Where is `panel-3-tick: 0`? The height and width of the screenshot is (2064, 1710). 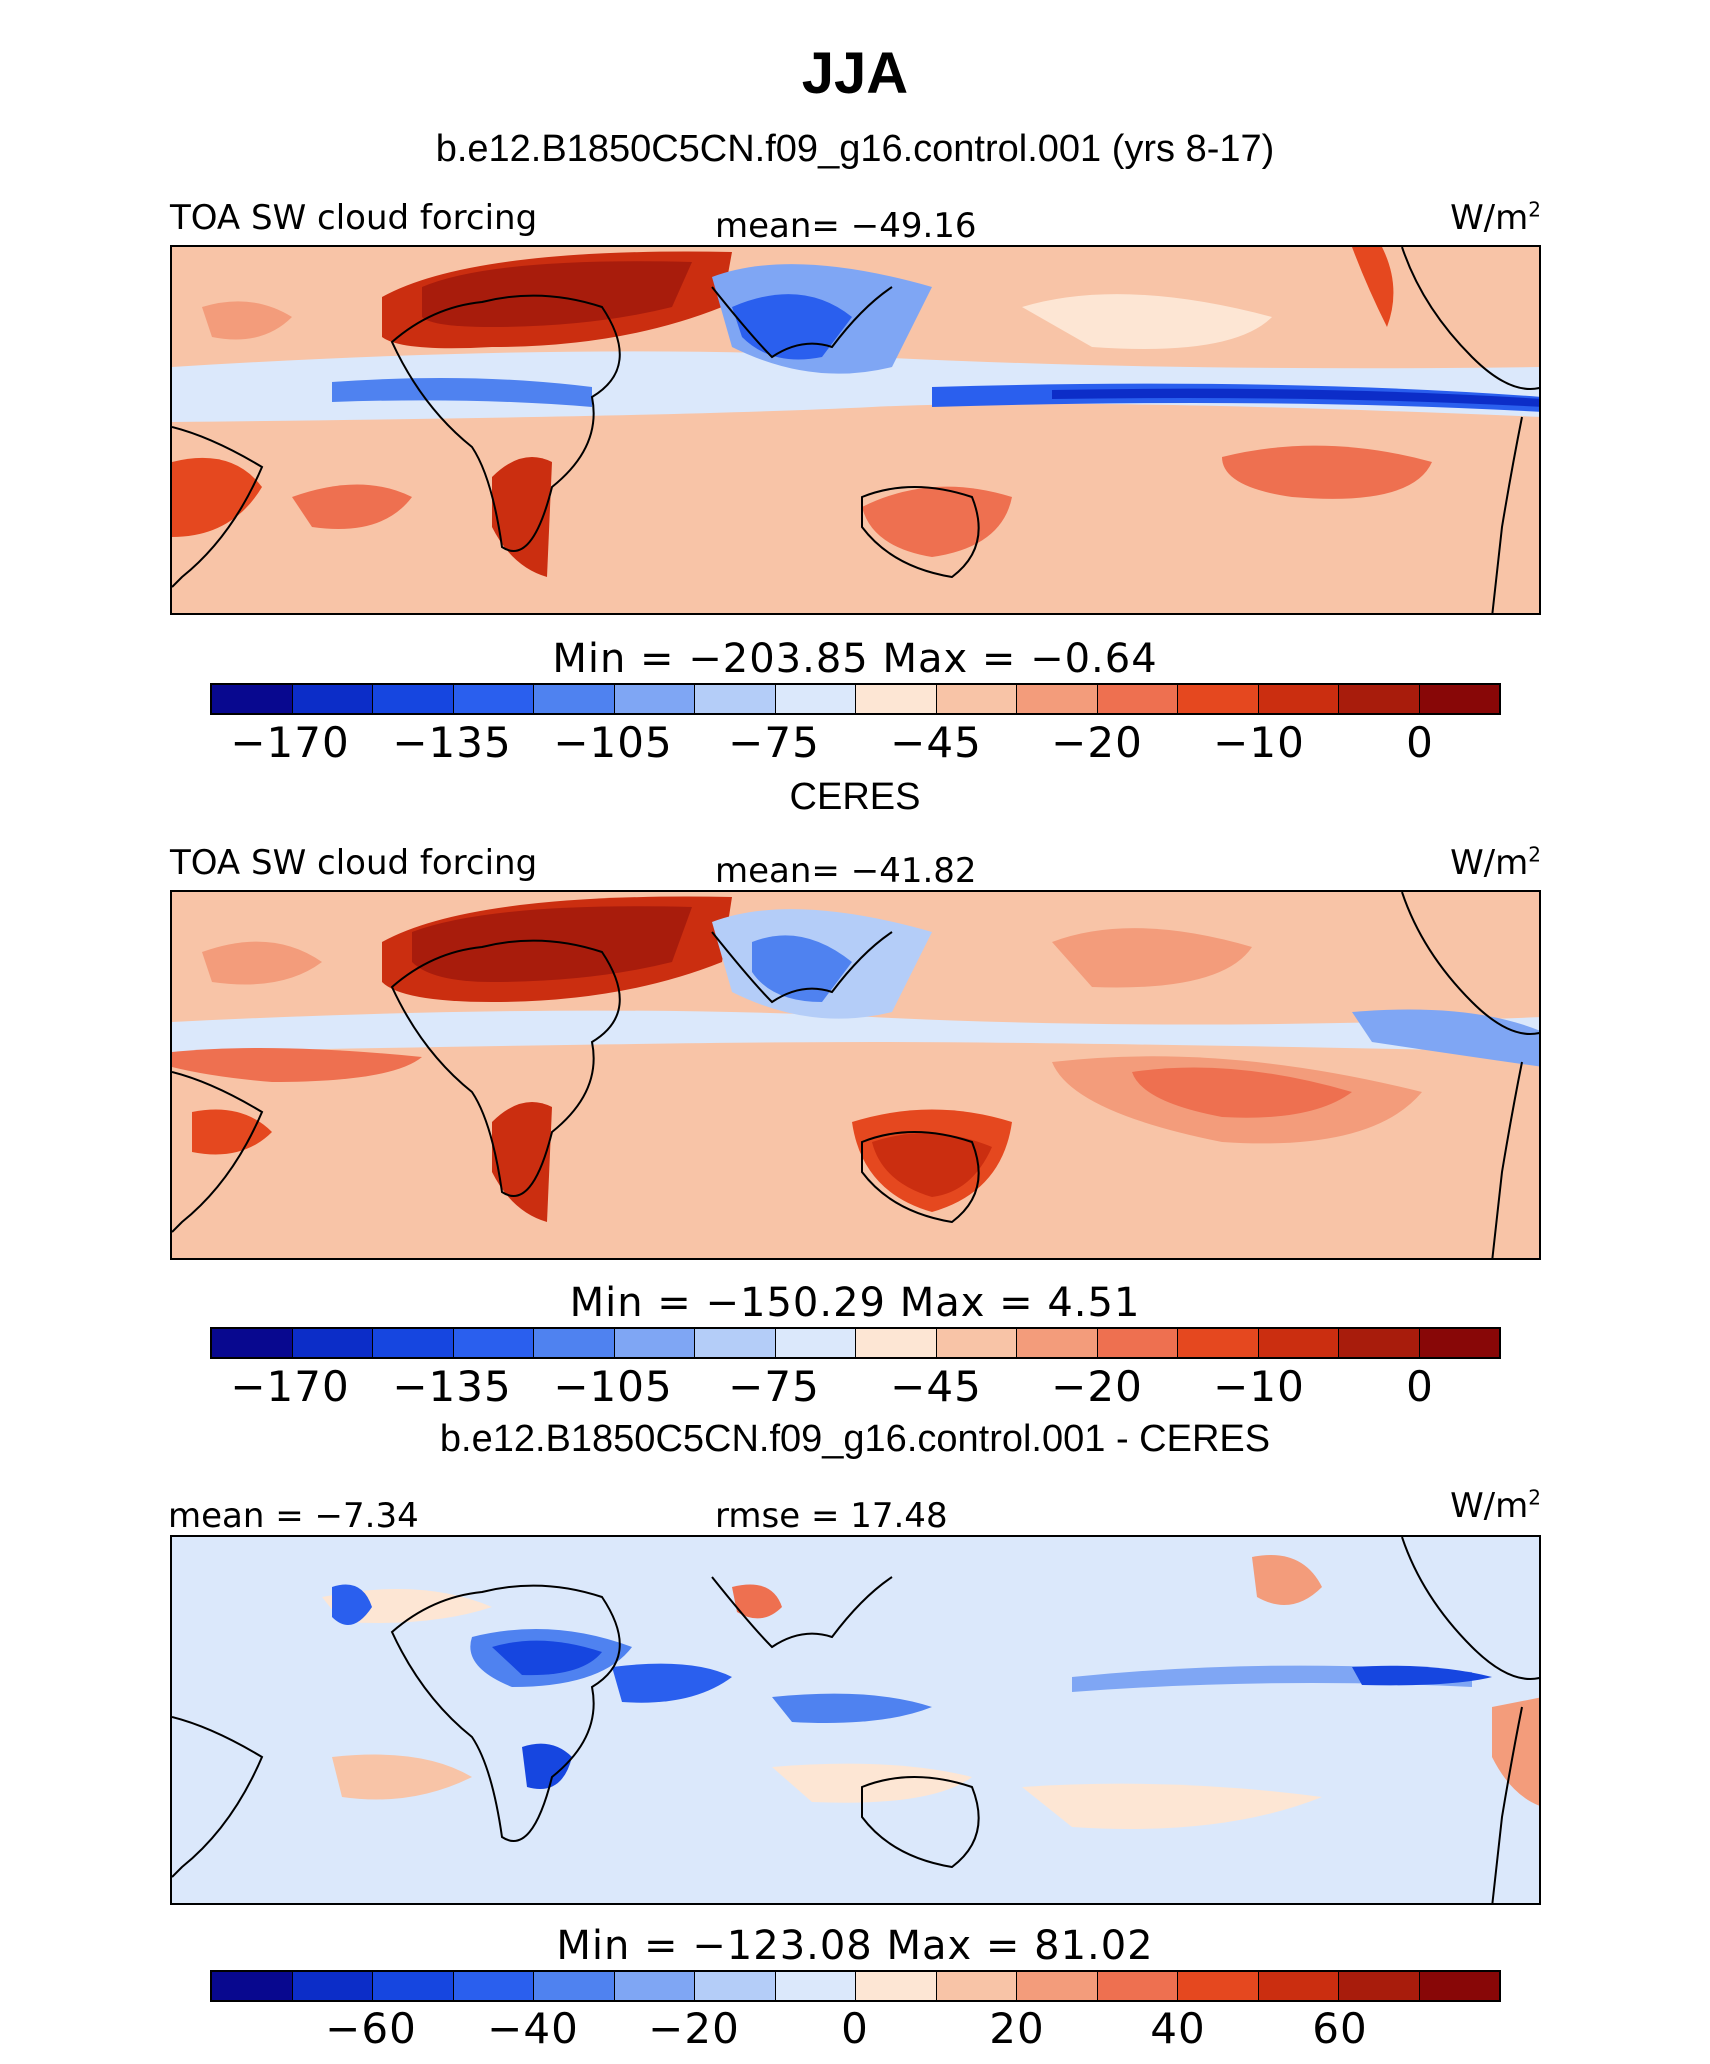
panel-3-tick: 0 is located at coordinates (855, 2028).